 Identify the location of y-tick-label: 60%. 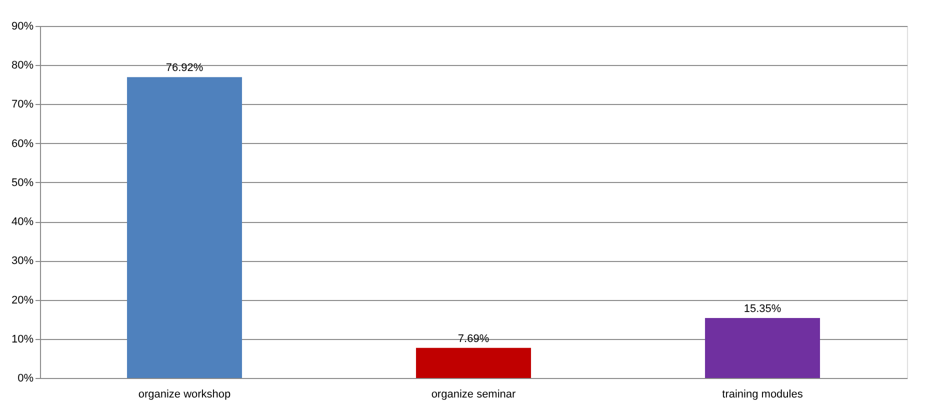
(22, 144).